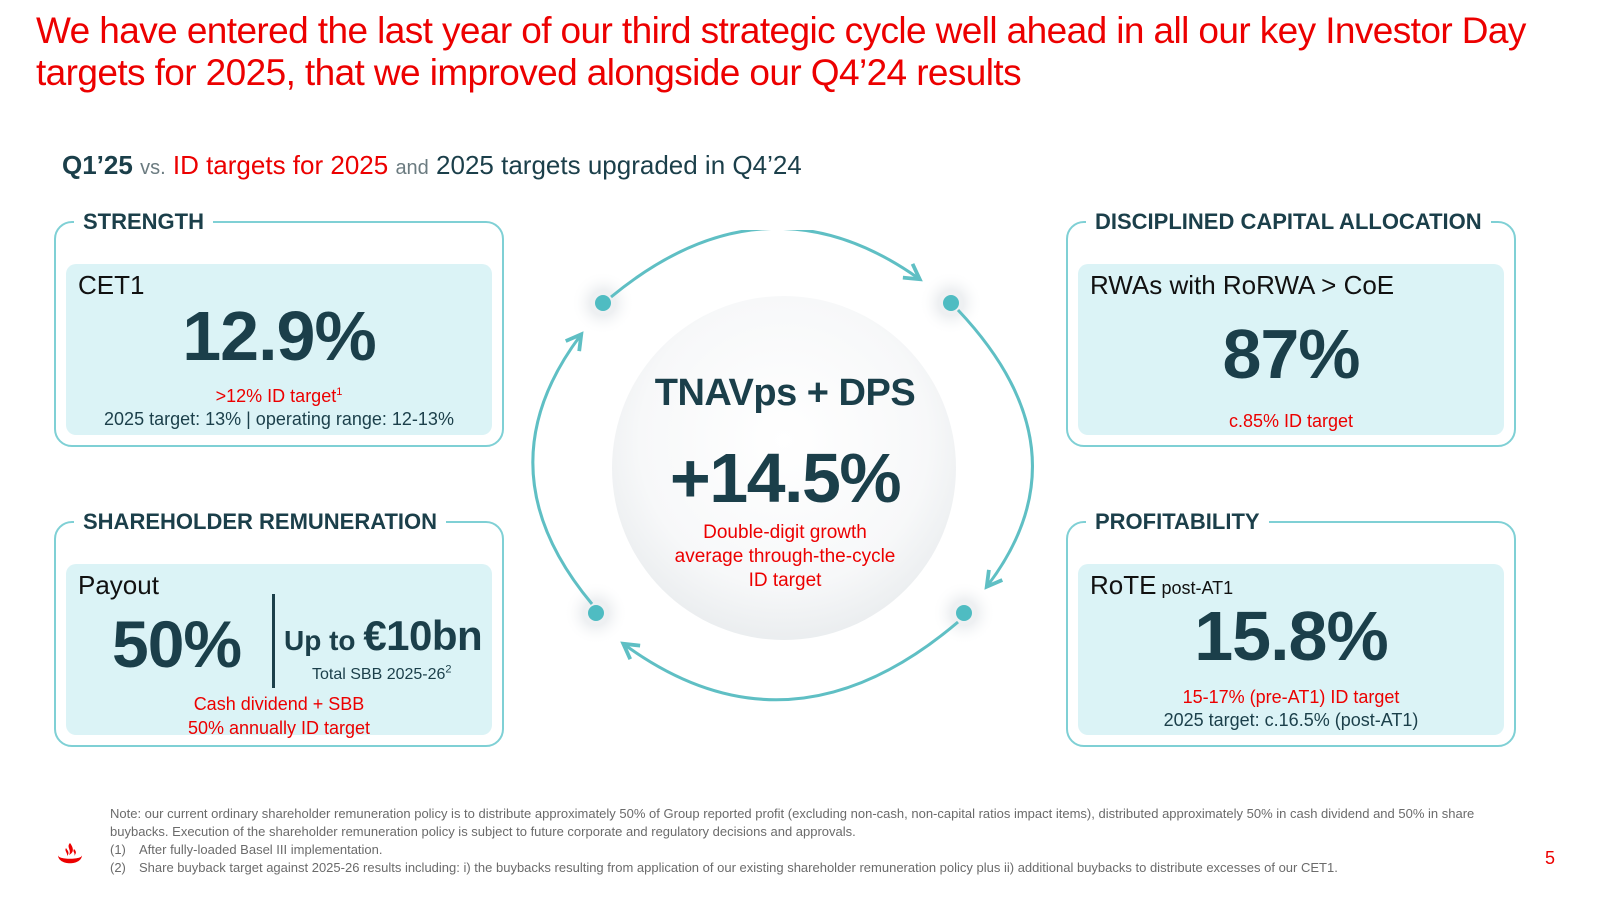 Image resolution: width=1600 pixels, height=900 pixels. Describe the element at coordinates (785, 393) in the screenshot. I see `center-title: TNAVps + DPS` at that location.